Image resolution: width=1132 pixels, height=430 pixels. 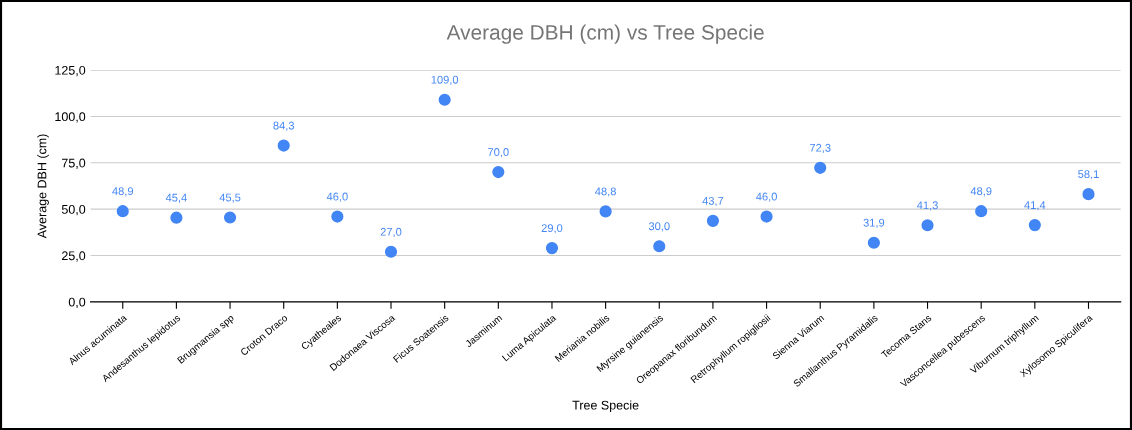 What do you see at coordinates (552, 229) in the screenshot?
I see `data-label: 29,0` at bounding box center [552, 229].